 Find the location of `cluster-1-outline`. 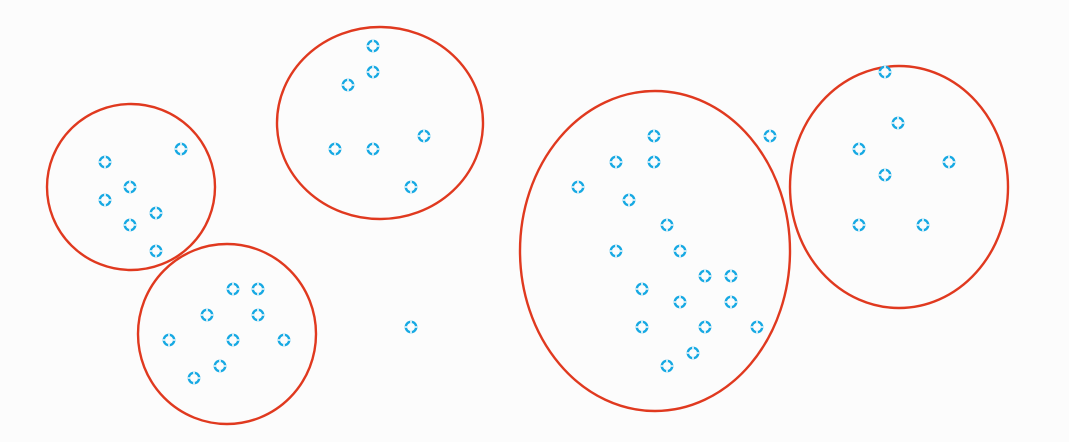

cluster-1-outline is located at coordinates (131, 187).